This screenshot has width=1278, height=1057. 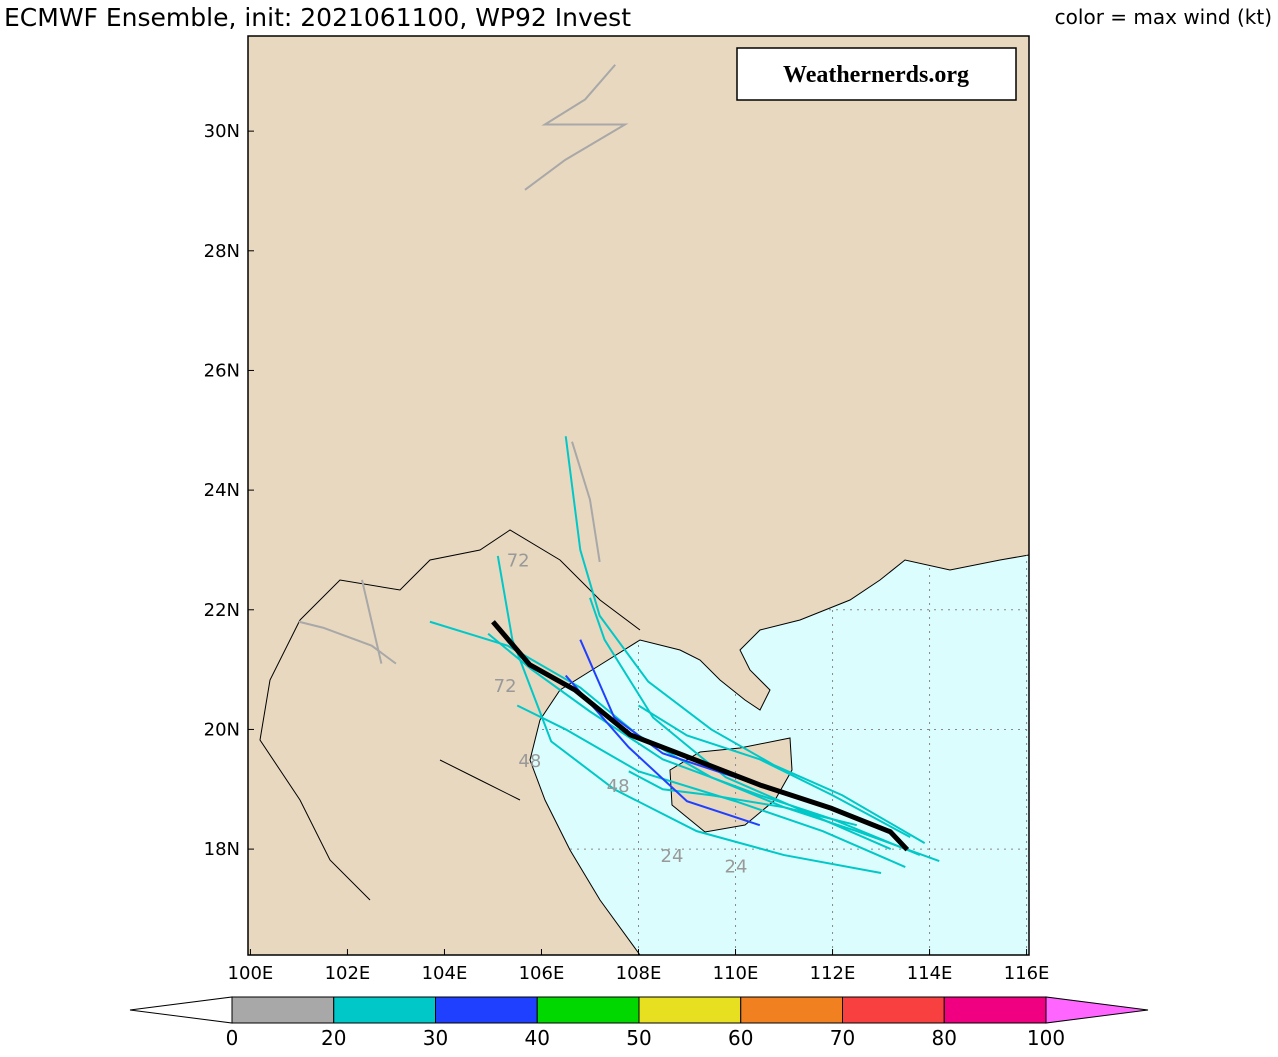 What do you see at coordinates (181, 1010) in the screenshot?
I see `colorbar-low-arrow` at bounding box center [181, 1010].